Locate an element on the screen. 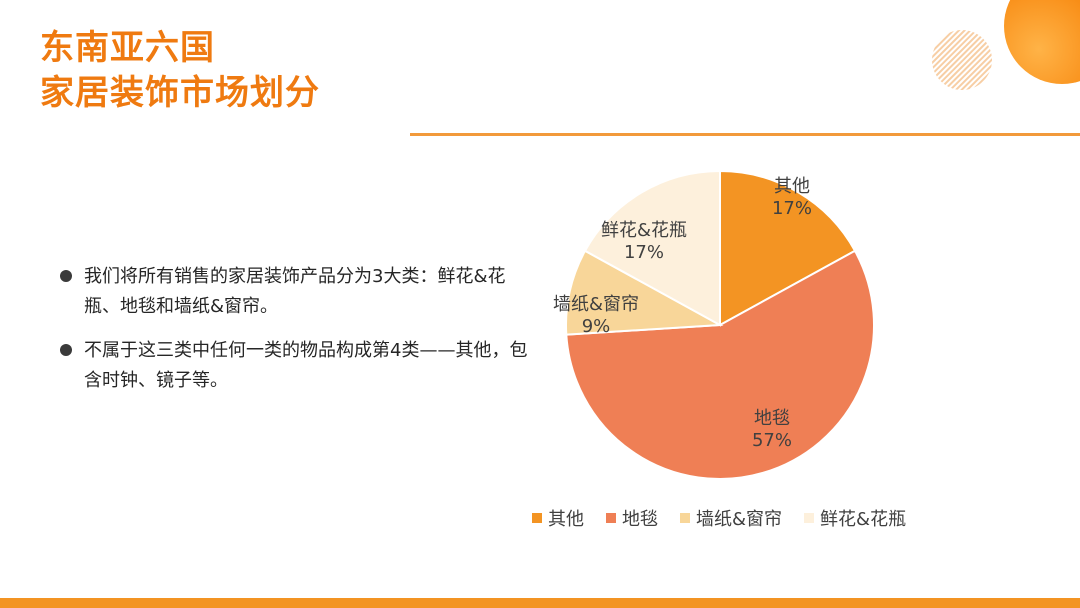  slice-category-label: 鲜花&花瓶 is located at coordinates (644, 230).